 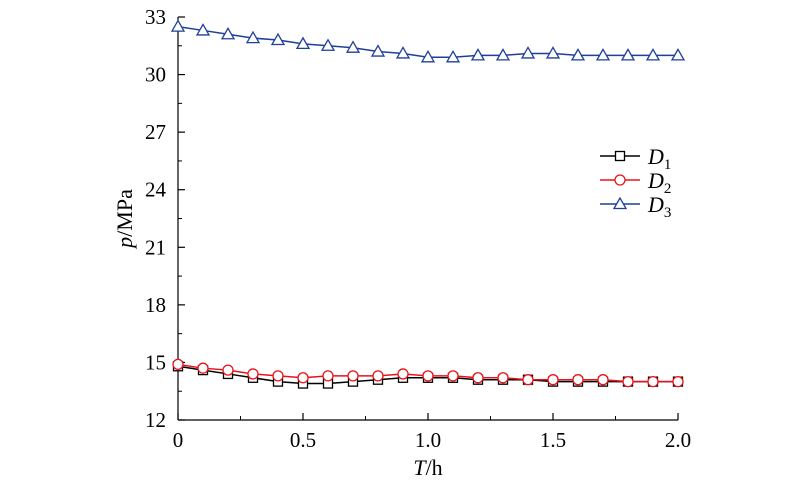 What do you see at coordinates (659, 206) in the screenshot?
I see `legend-label: D3` at bounding box center [659, 206].